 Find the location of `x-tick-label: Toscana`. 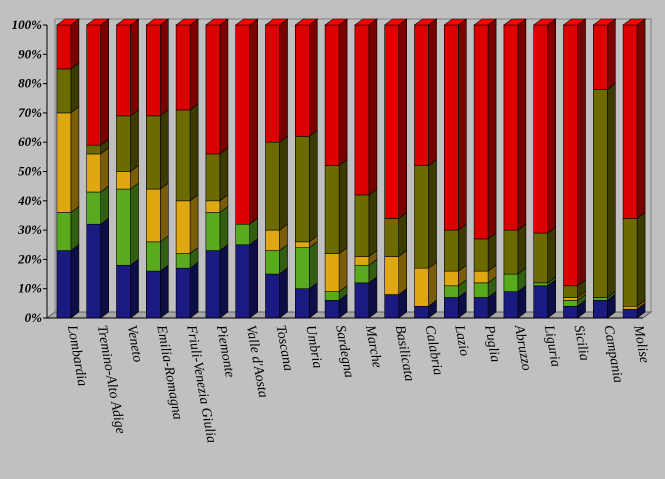

x-tick-label: Toscana is located at coordinates (284, 348).